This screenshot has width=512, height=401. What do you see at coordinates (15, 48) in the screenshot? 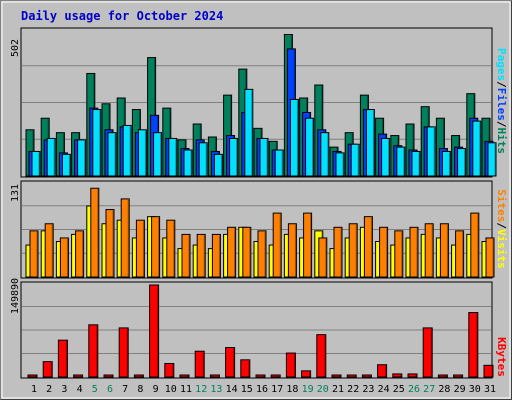
I see `ymax-label-hits: 502` at bounding box center [15, 48].